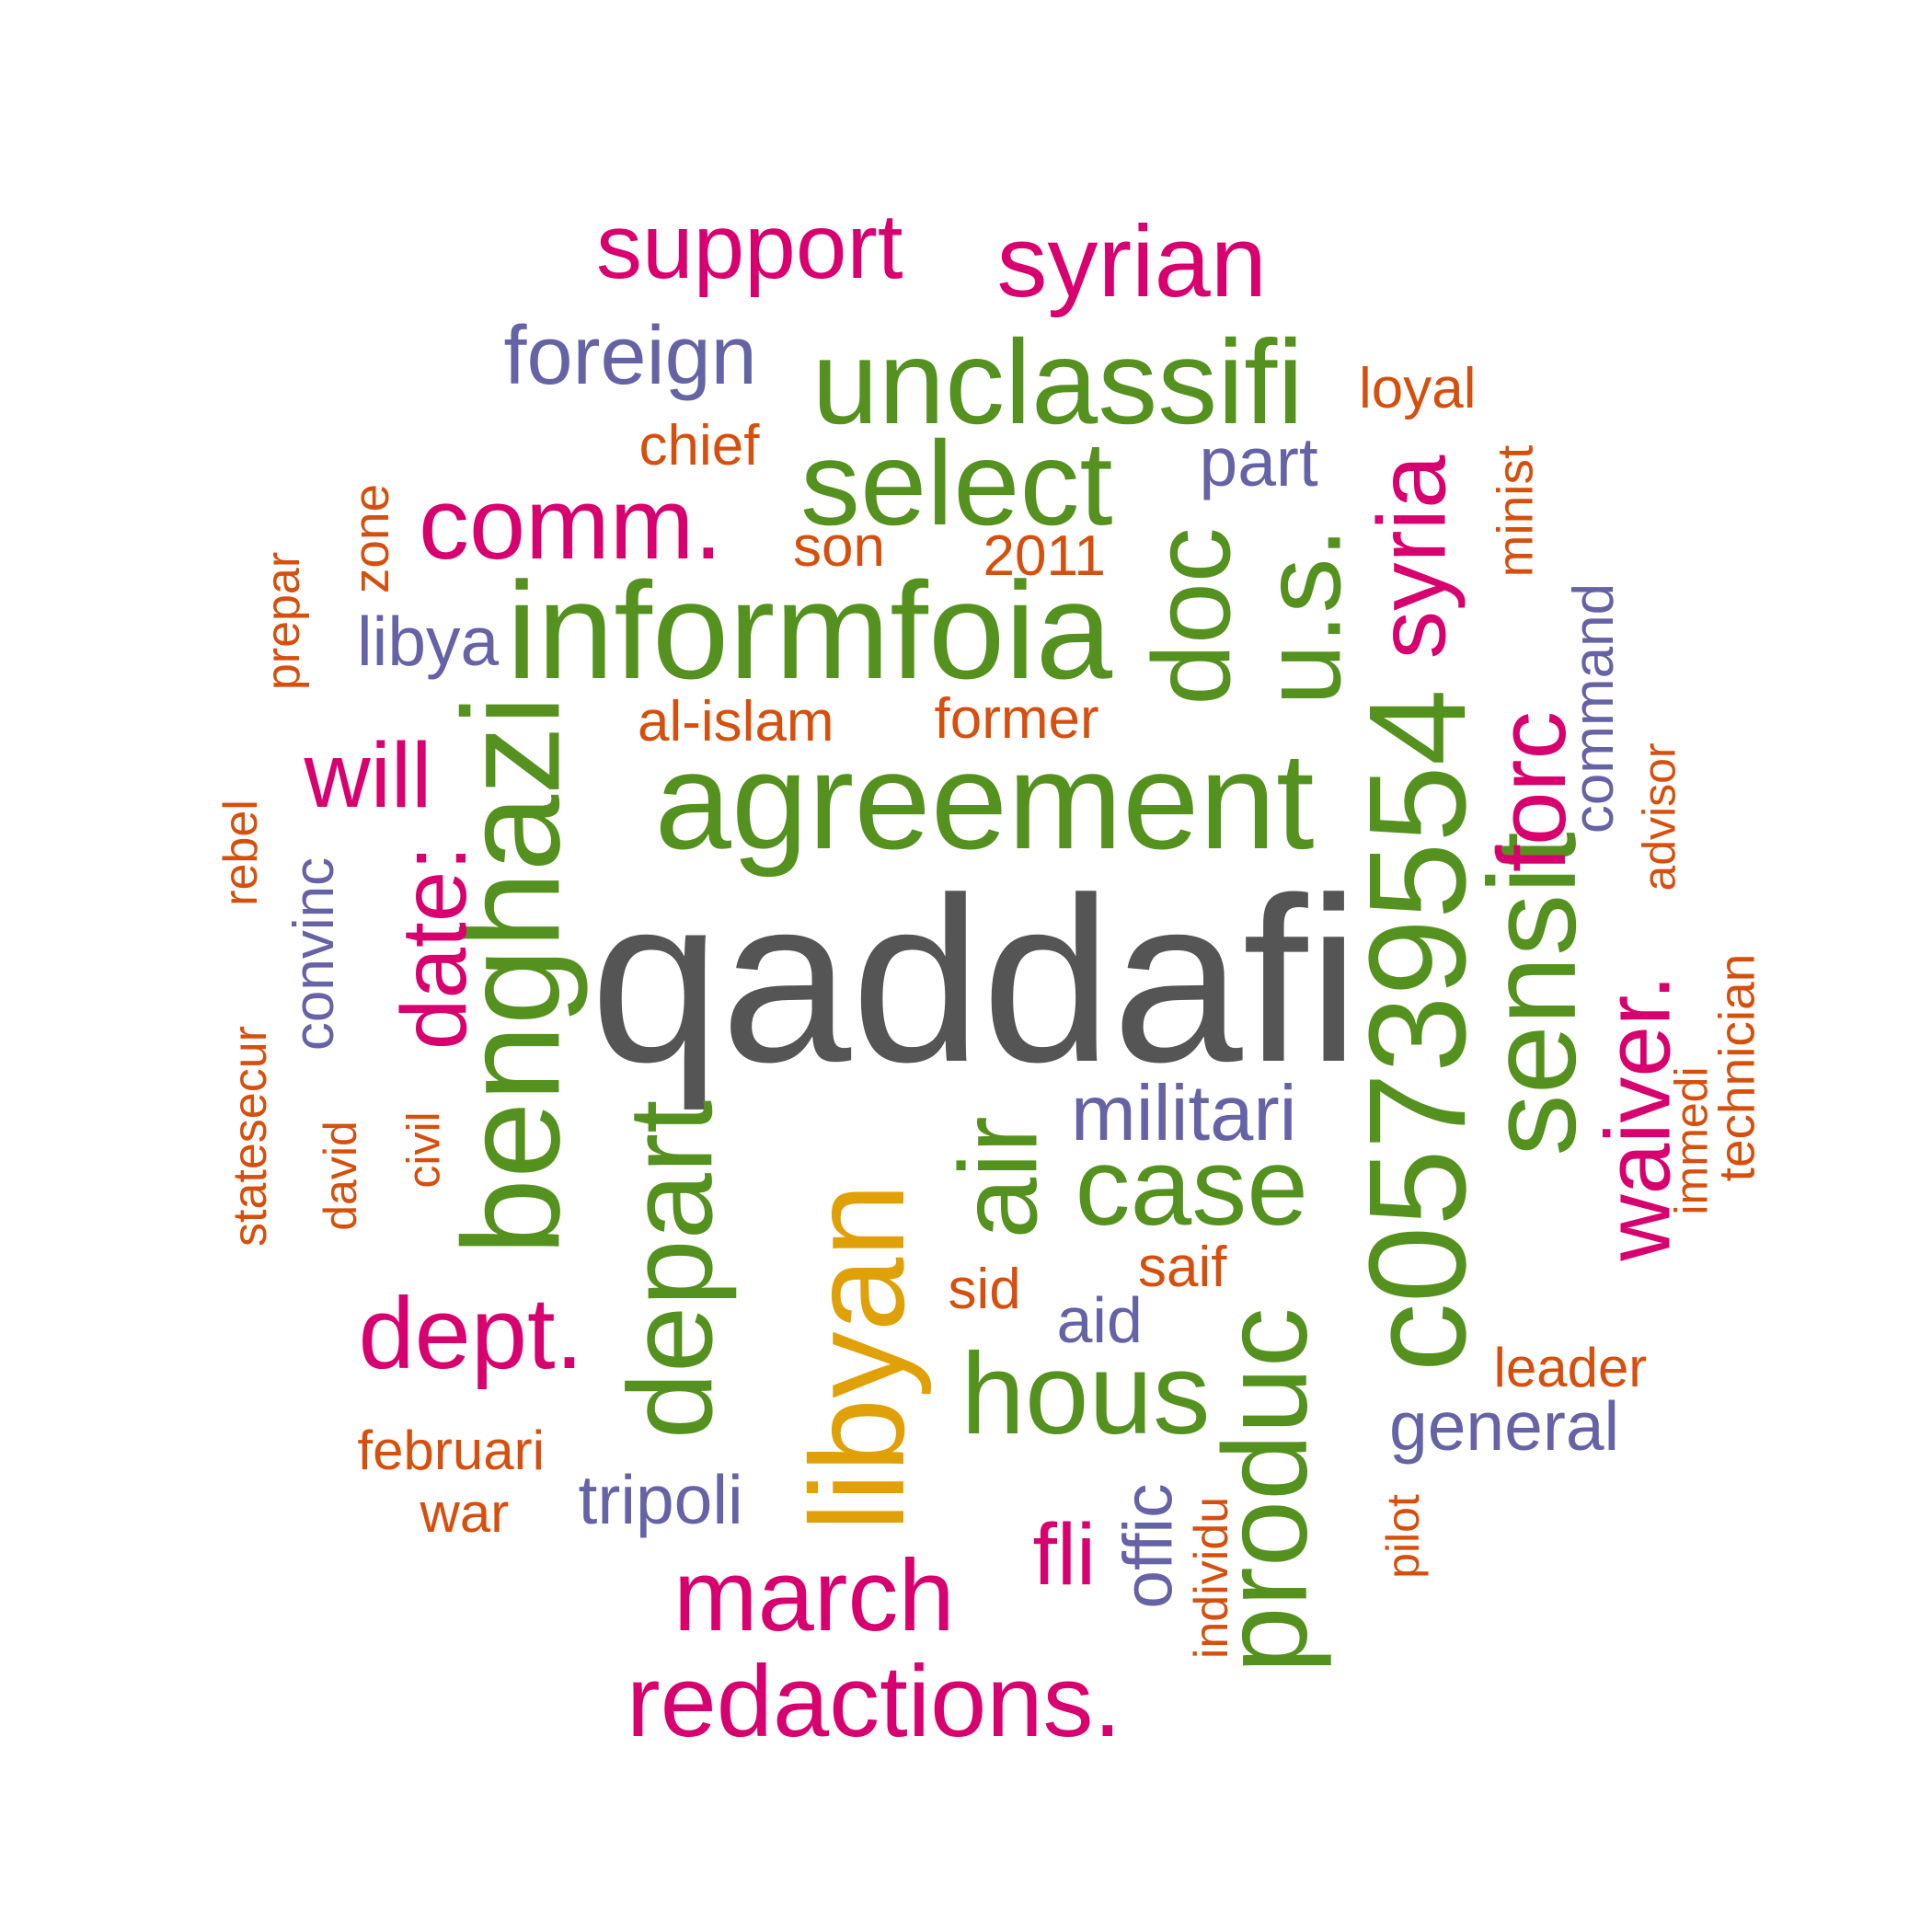 This screenshot has height=1932, width=1932. Describe the element at coordinates (1182, 1267) in the screenshot. I see `word-saif: saif` at that location.